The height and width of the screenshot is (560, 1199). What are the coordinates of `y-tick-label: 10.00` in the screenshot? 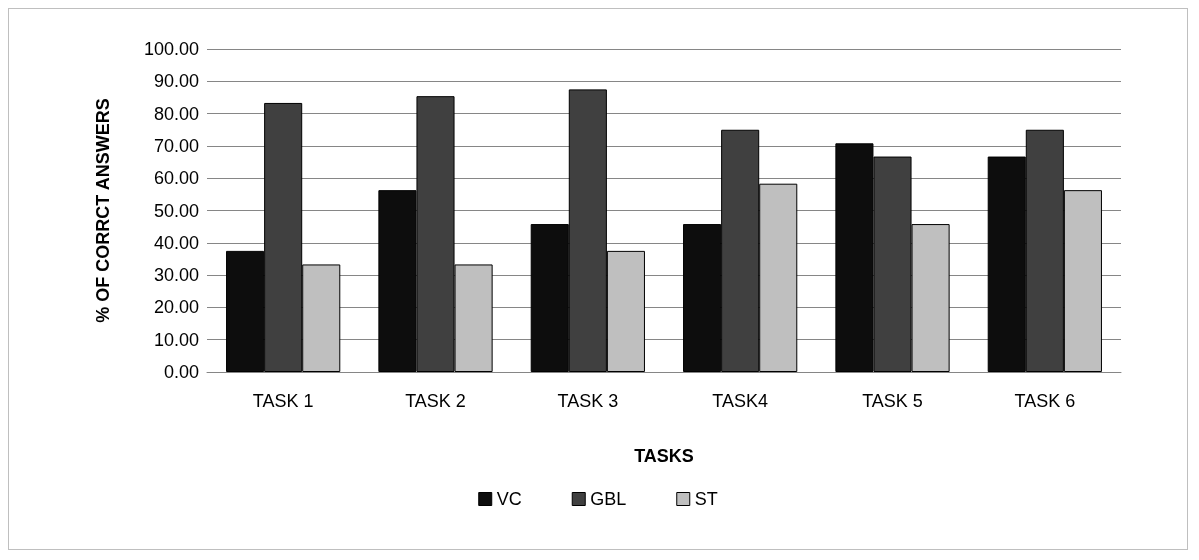 It's located at (176, 339).